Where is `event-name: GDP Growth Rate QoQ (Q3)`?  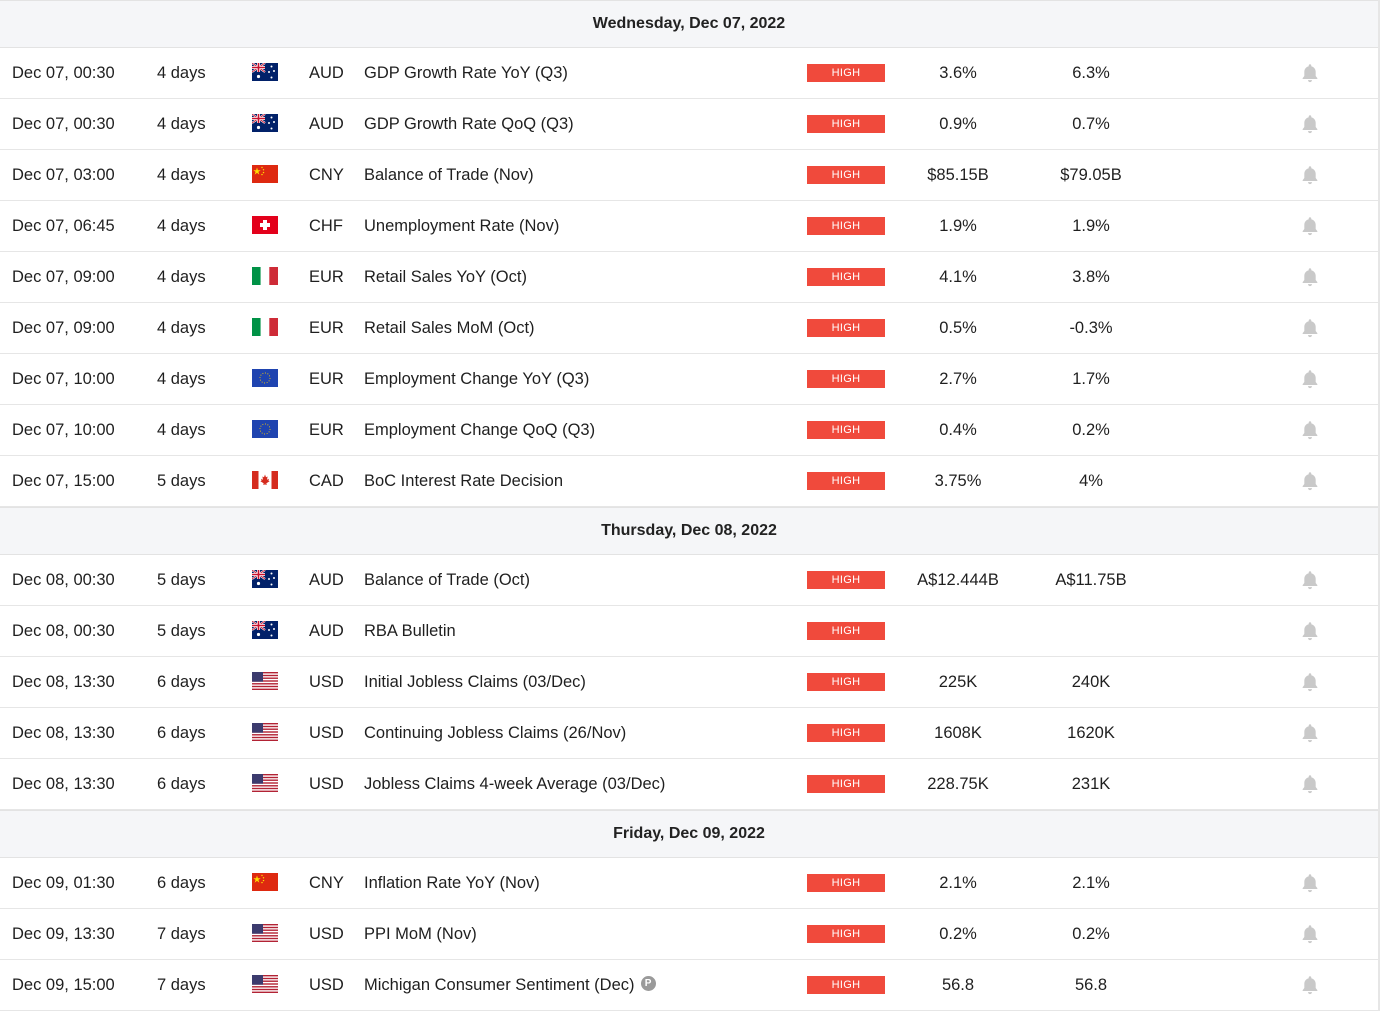 event-name: GDP Growth Rate QoQ (Q3) is located at coordinates (469, 124).